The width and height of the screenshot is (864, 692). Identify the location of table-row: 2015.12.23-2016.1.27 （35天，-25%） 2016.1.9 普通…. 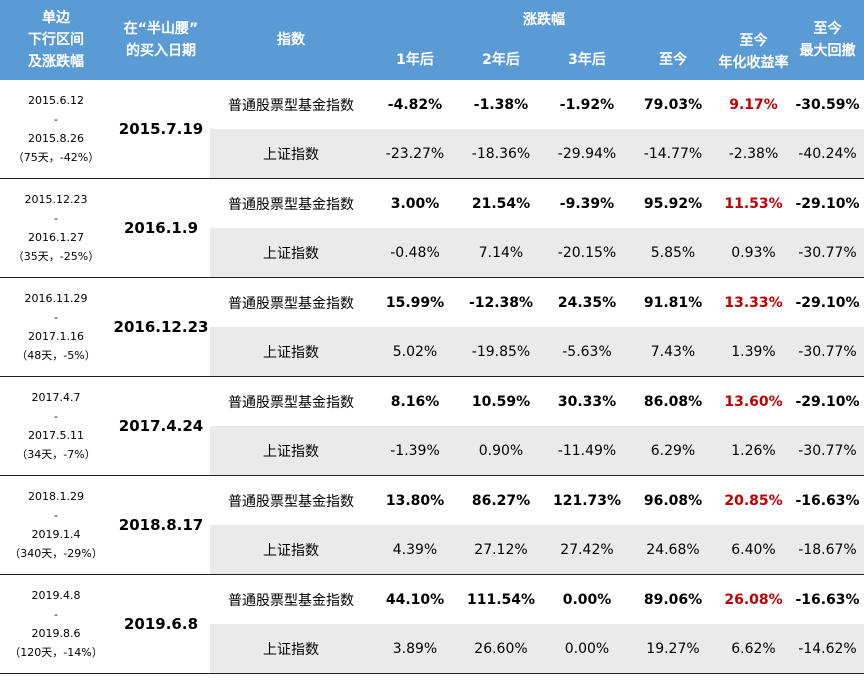
(432, 228).